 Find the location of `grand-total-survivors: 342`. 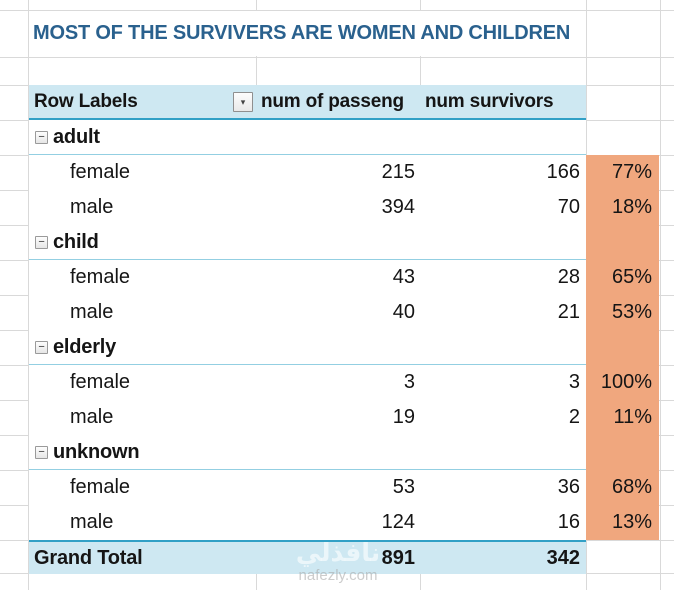

grand-total-survivors: 342 is located at coordinates (563, 557).